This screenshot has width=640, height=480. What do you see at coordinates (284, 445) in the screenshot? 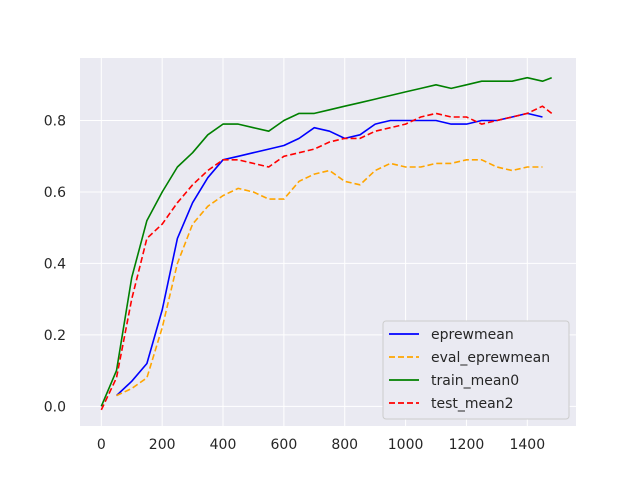
I see `x-tick-label: 600` at bounding box center [284, 445].